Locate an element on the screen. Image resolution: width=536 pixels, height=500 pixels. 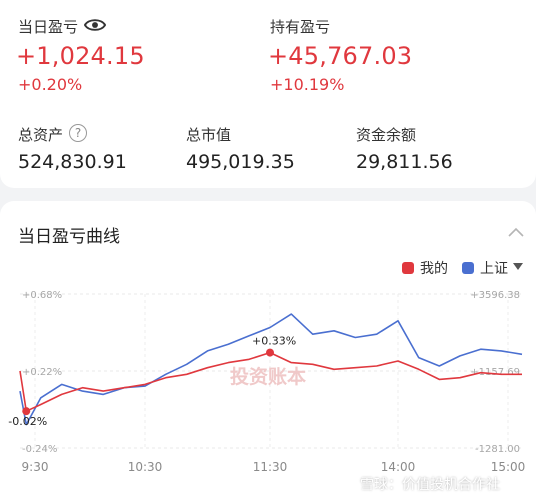
today-pl-label: 当日盈亏 is located at coordinates (48, 27).